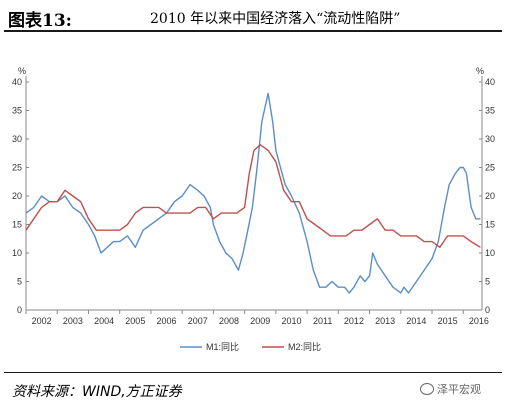 The image size is (508, 408). Describe the element at coordinates (480, 71) in the screenshot. I see `y-unit-right: %` at that location.